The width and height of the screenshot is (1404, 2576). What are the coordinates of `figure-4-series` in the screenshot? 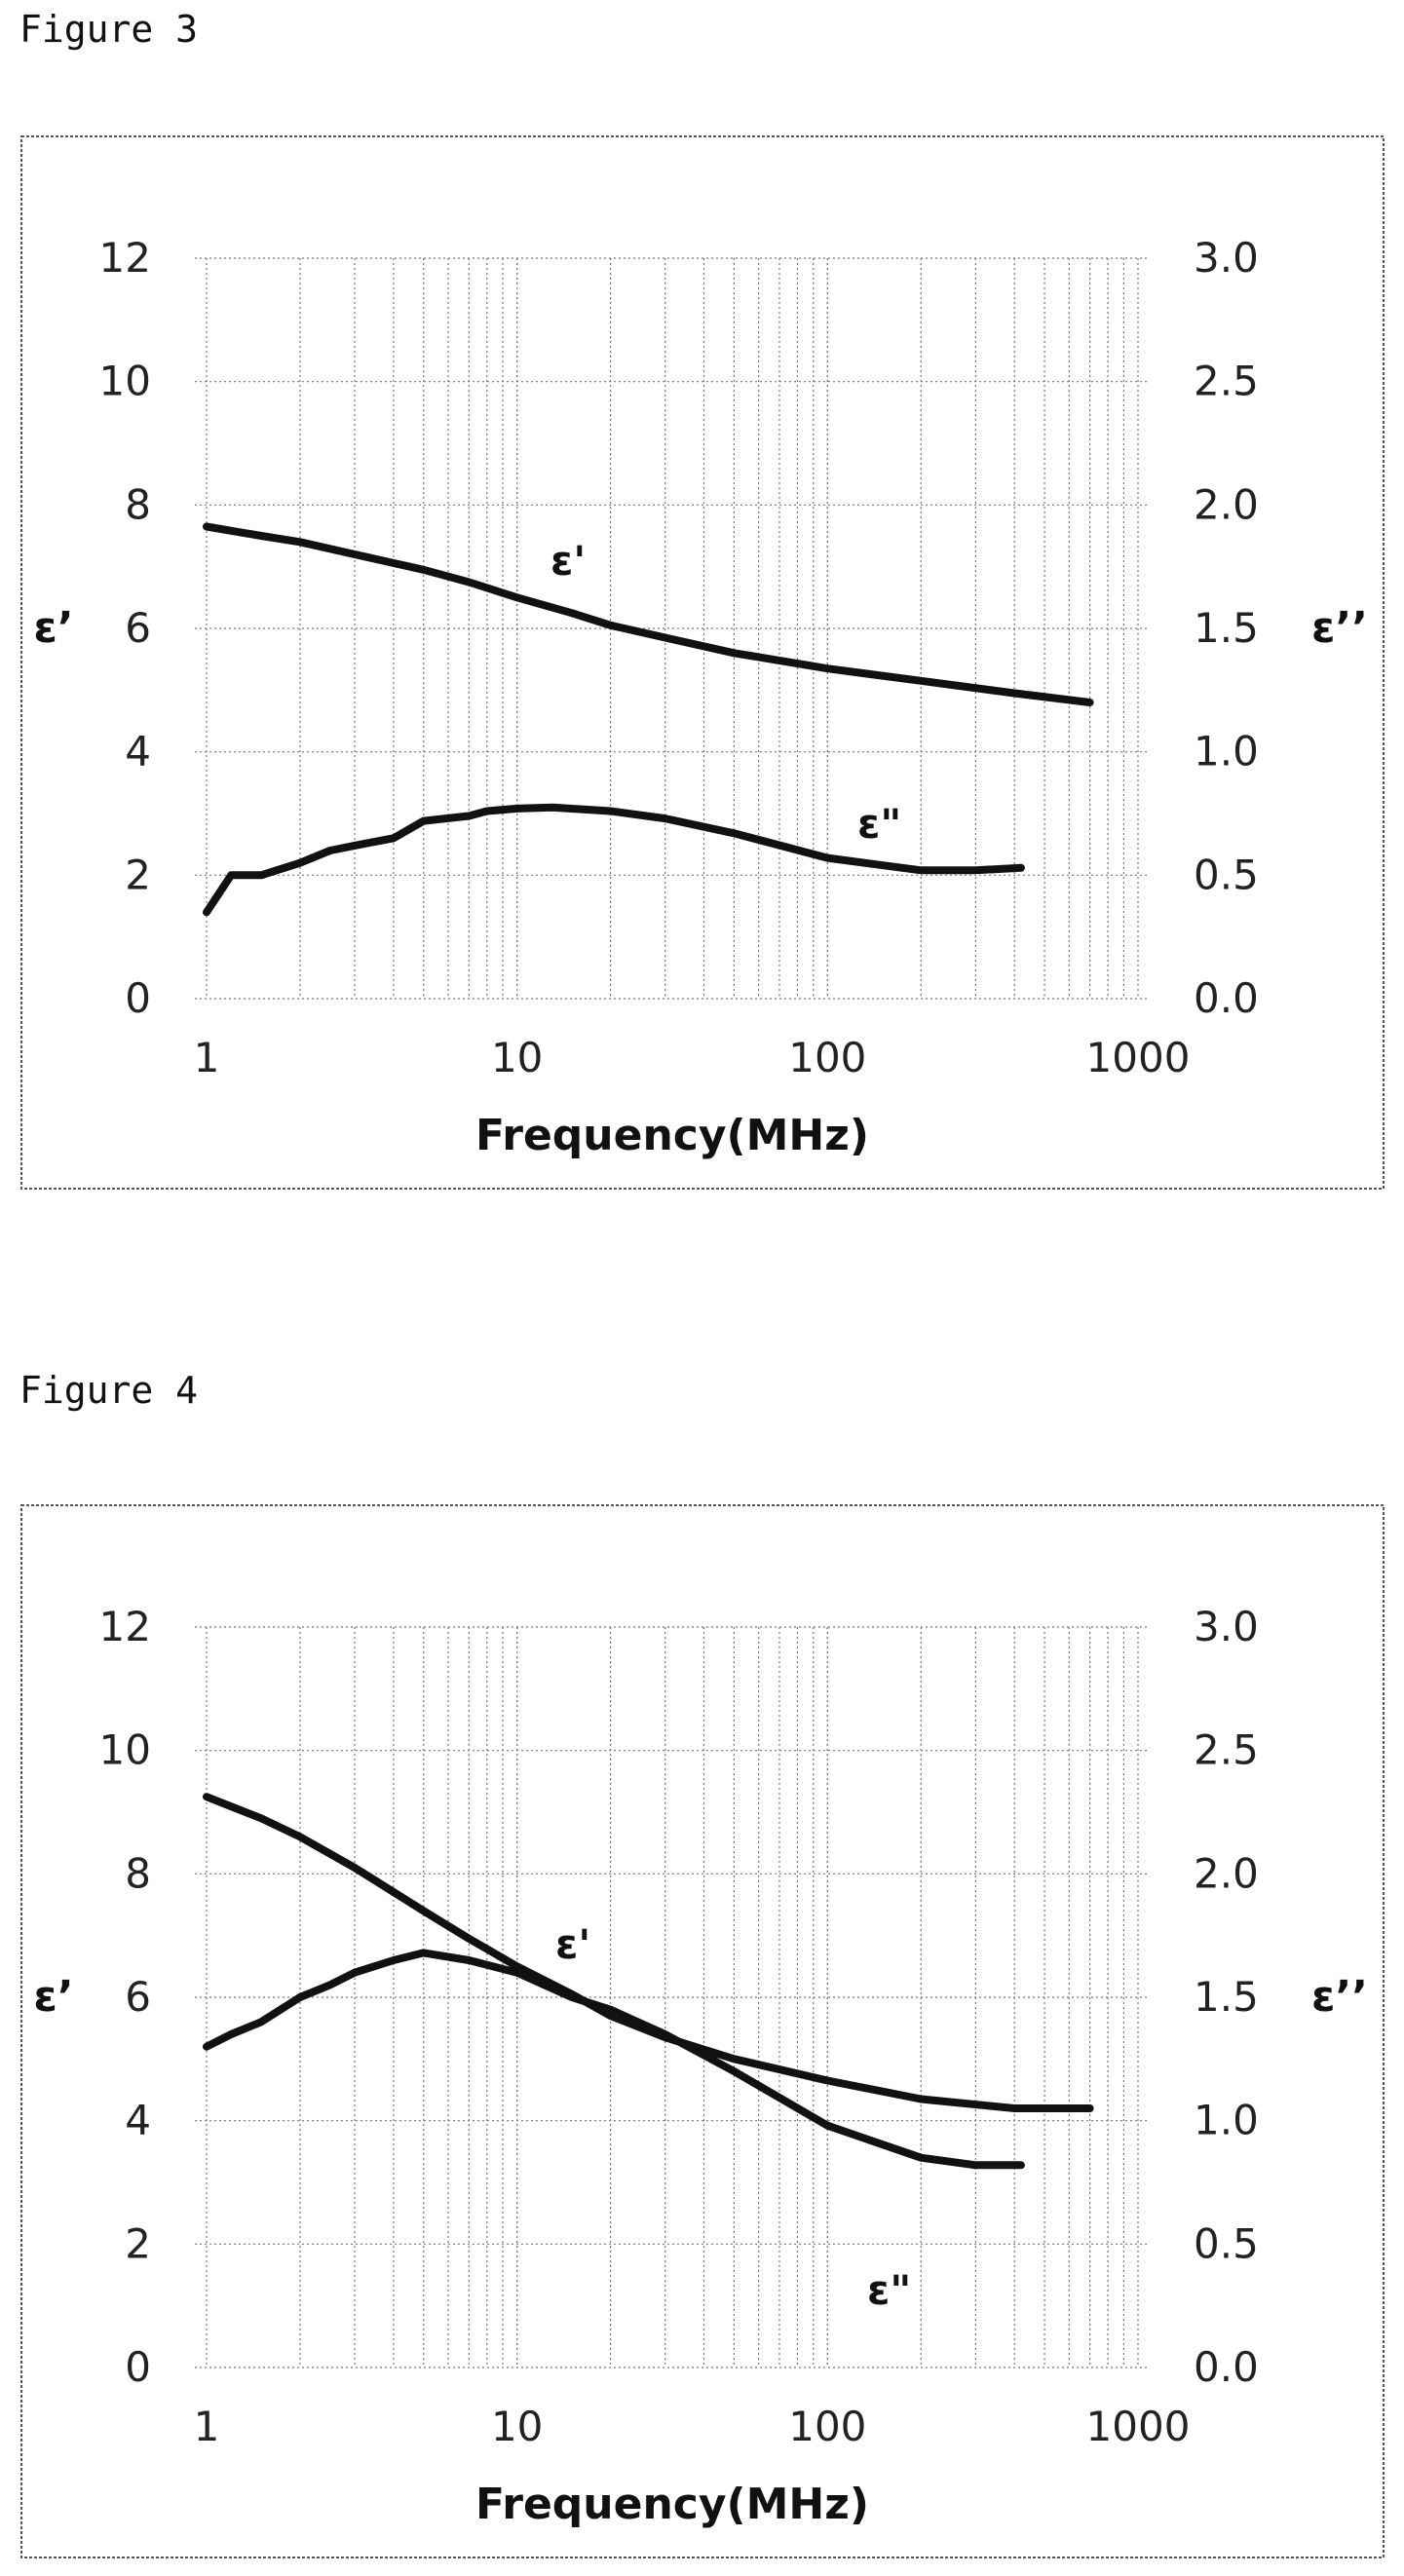 It's located at (648, 1981).